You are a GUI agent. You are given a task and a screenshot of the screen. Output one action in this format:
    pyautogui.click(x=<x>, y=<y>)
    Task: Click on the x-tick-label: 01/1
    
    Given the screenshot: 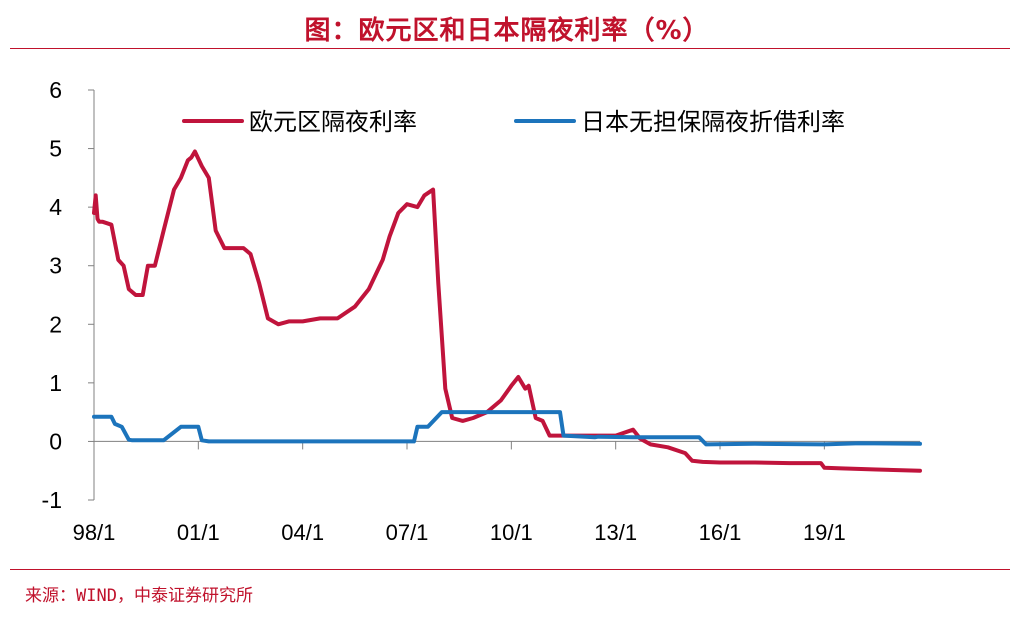 What is the action you would take?
    pyautogui.click(x=198, y=532)
    